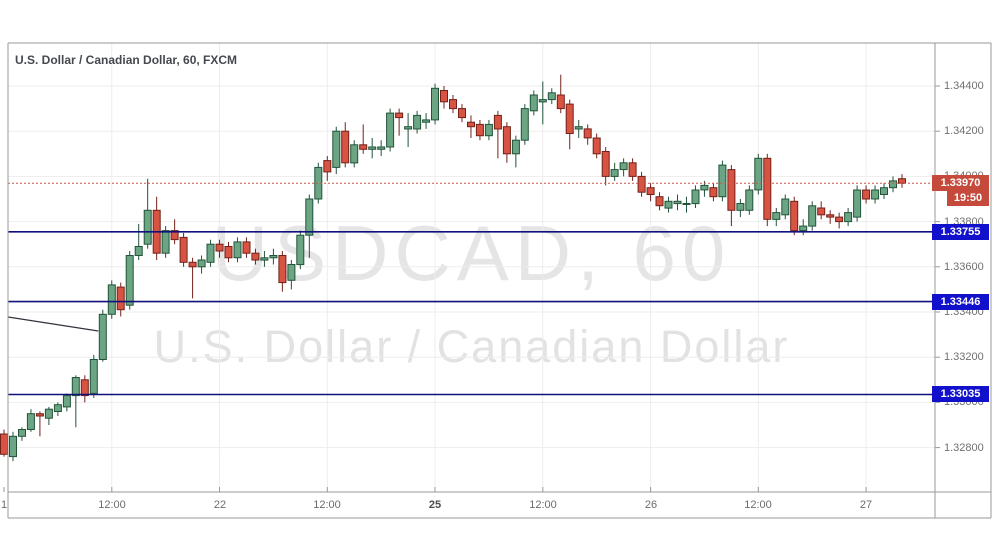 Image resolution: width=995 pixels, height=556 pixels. I want to click on symbol-legend: U.S. Dollar / Canadian Dollar, 60, FXCM, so click(126, 60).